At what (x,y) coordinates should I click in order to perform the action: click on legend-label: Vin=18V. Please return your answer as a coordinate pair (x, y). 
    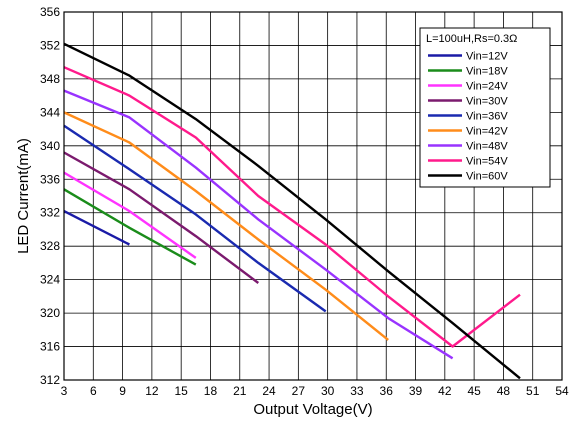
    Looking at the image, I should click on (487, 72).